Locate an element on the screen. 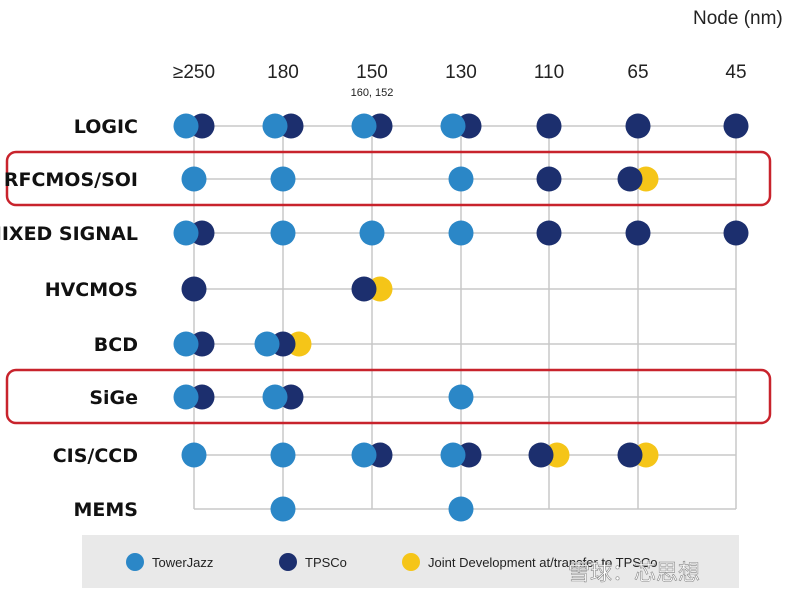  legend-tpsco-swatch is located at coordinates (288, 562).